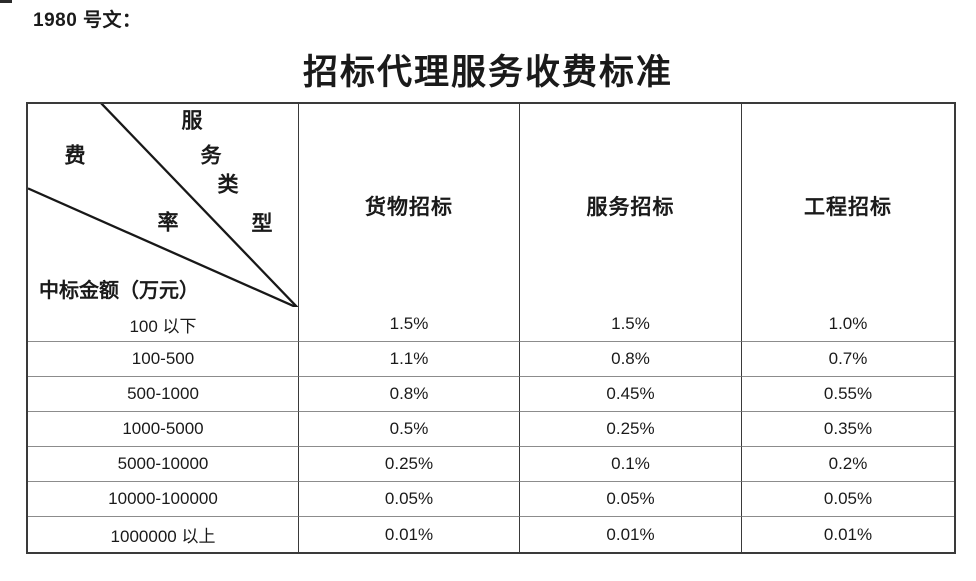 Image resolution: width=976 pixels, height=581 pixels. What do you see at coordinates (631, 394) in the screenshot?
I see `fee-value: 0.45%` at bounding box center [631, 394].